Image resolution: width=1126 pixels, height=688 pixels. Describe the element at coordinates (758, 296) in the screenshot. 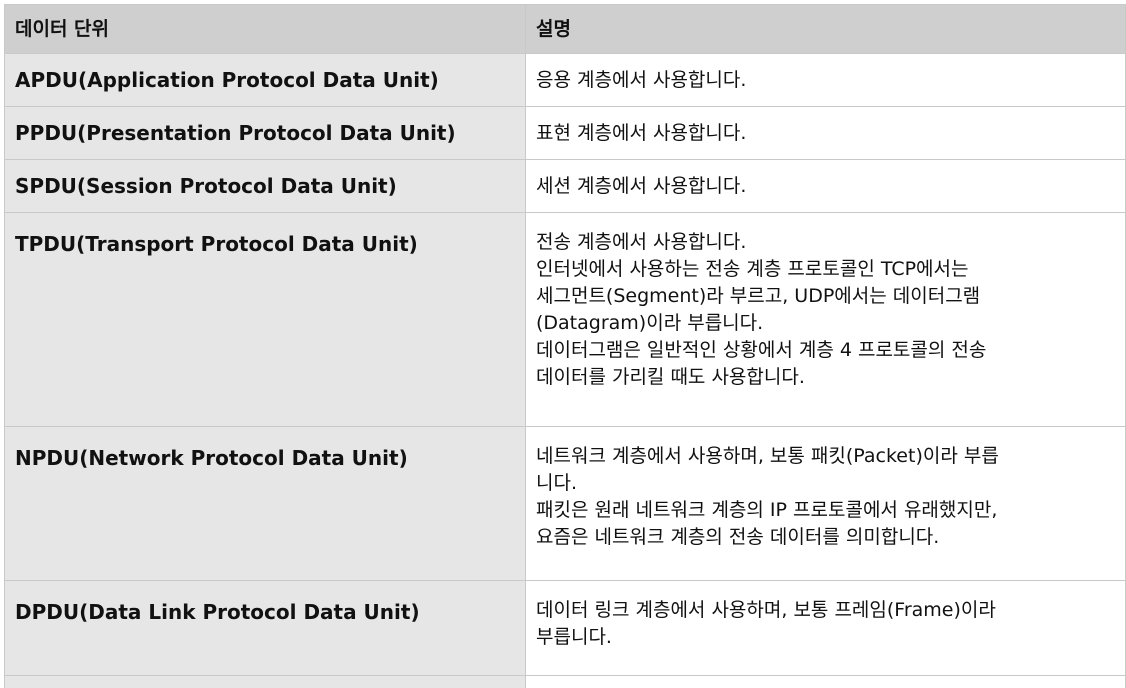

I see `description-line: 세그먼트(Segment)라 부르고, UDP에서는 데이터그램` at that location.